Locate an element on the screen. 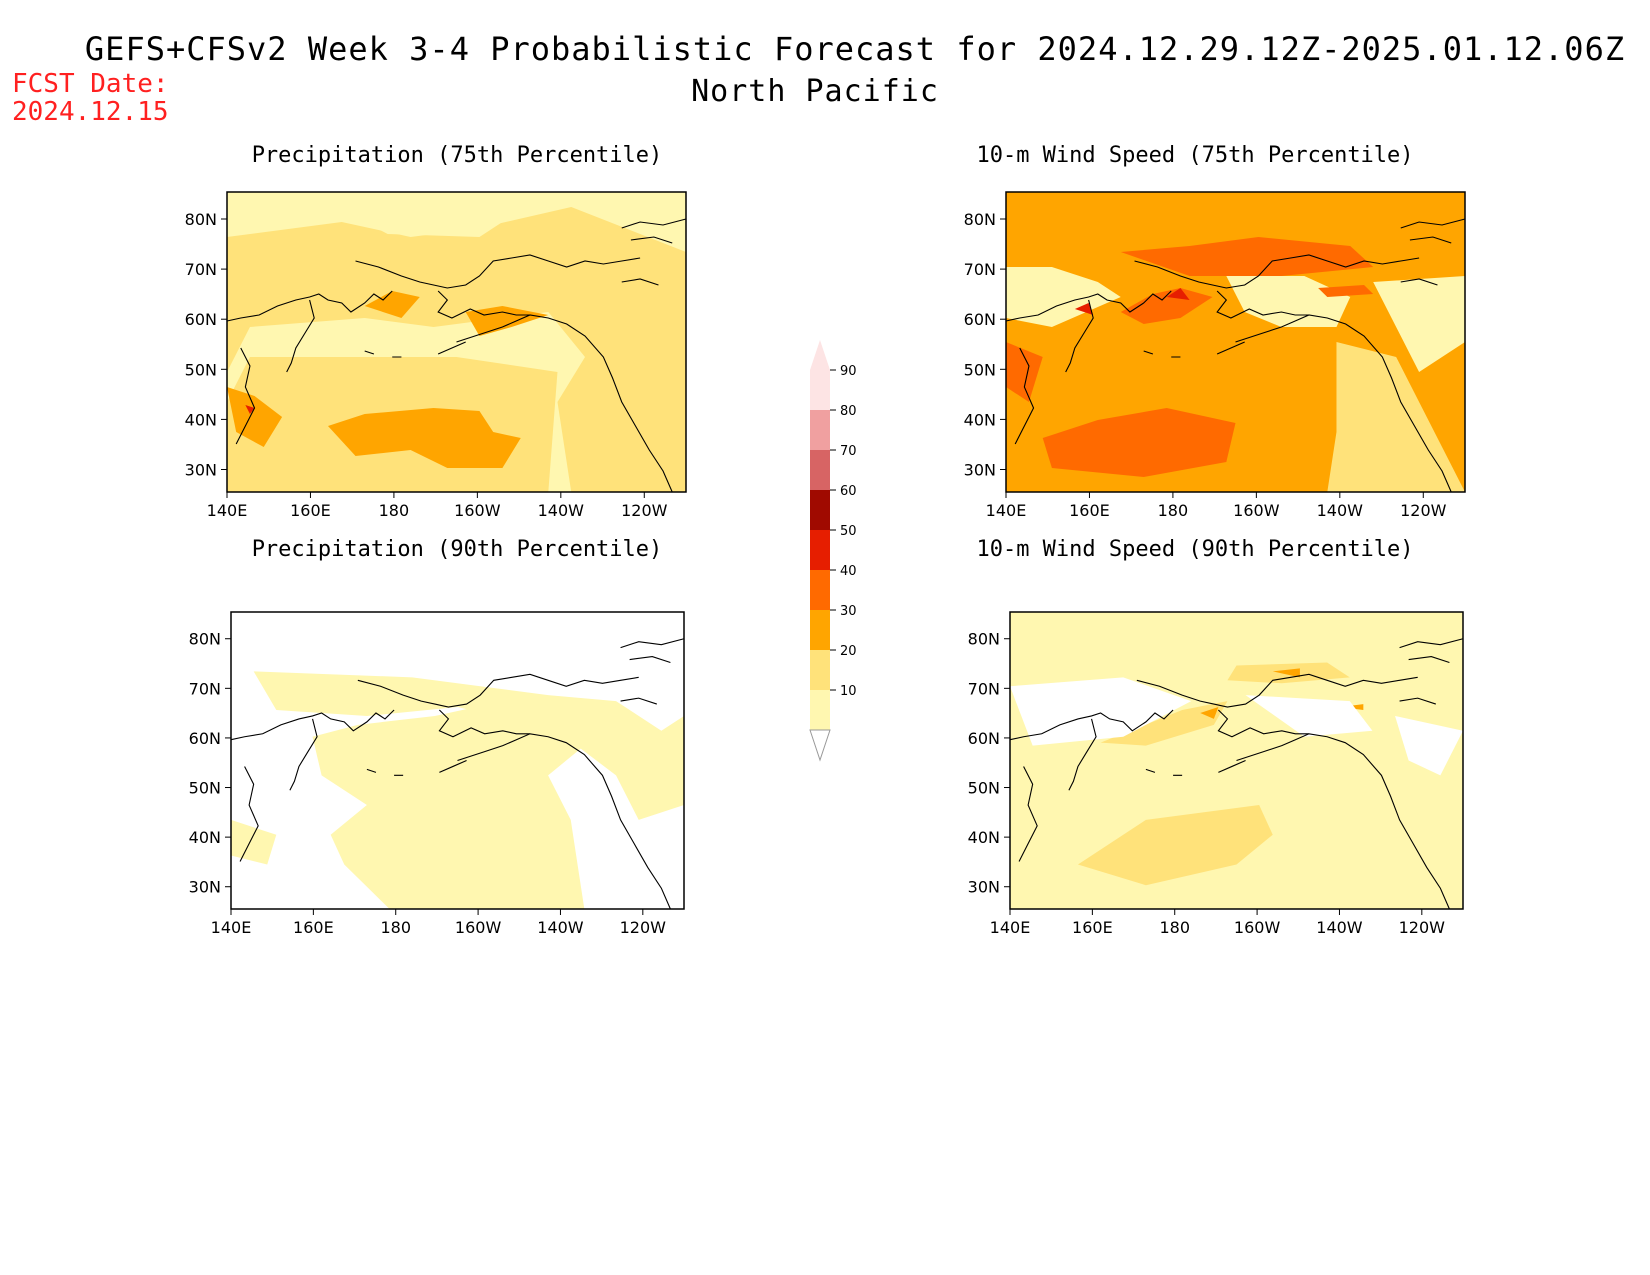  region-subtitle: North Pacific is located at coordinates (815, 91).